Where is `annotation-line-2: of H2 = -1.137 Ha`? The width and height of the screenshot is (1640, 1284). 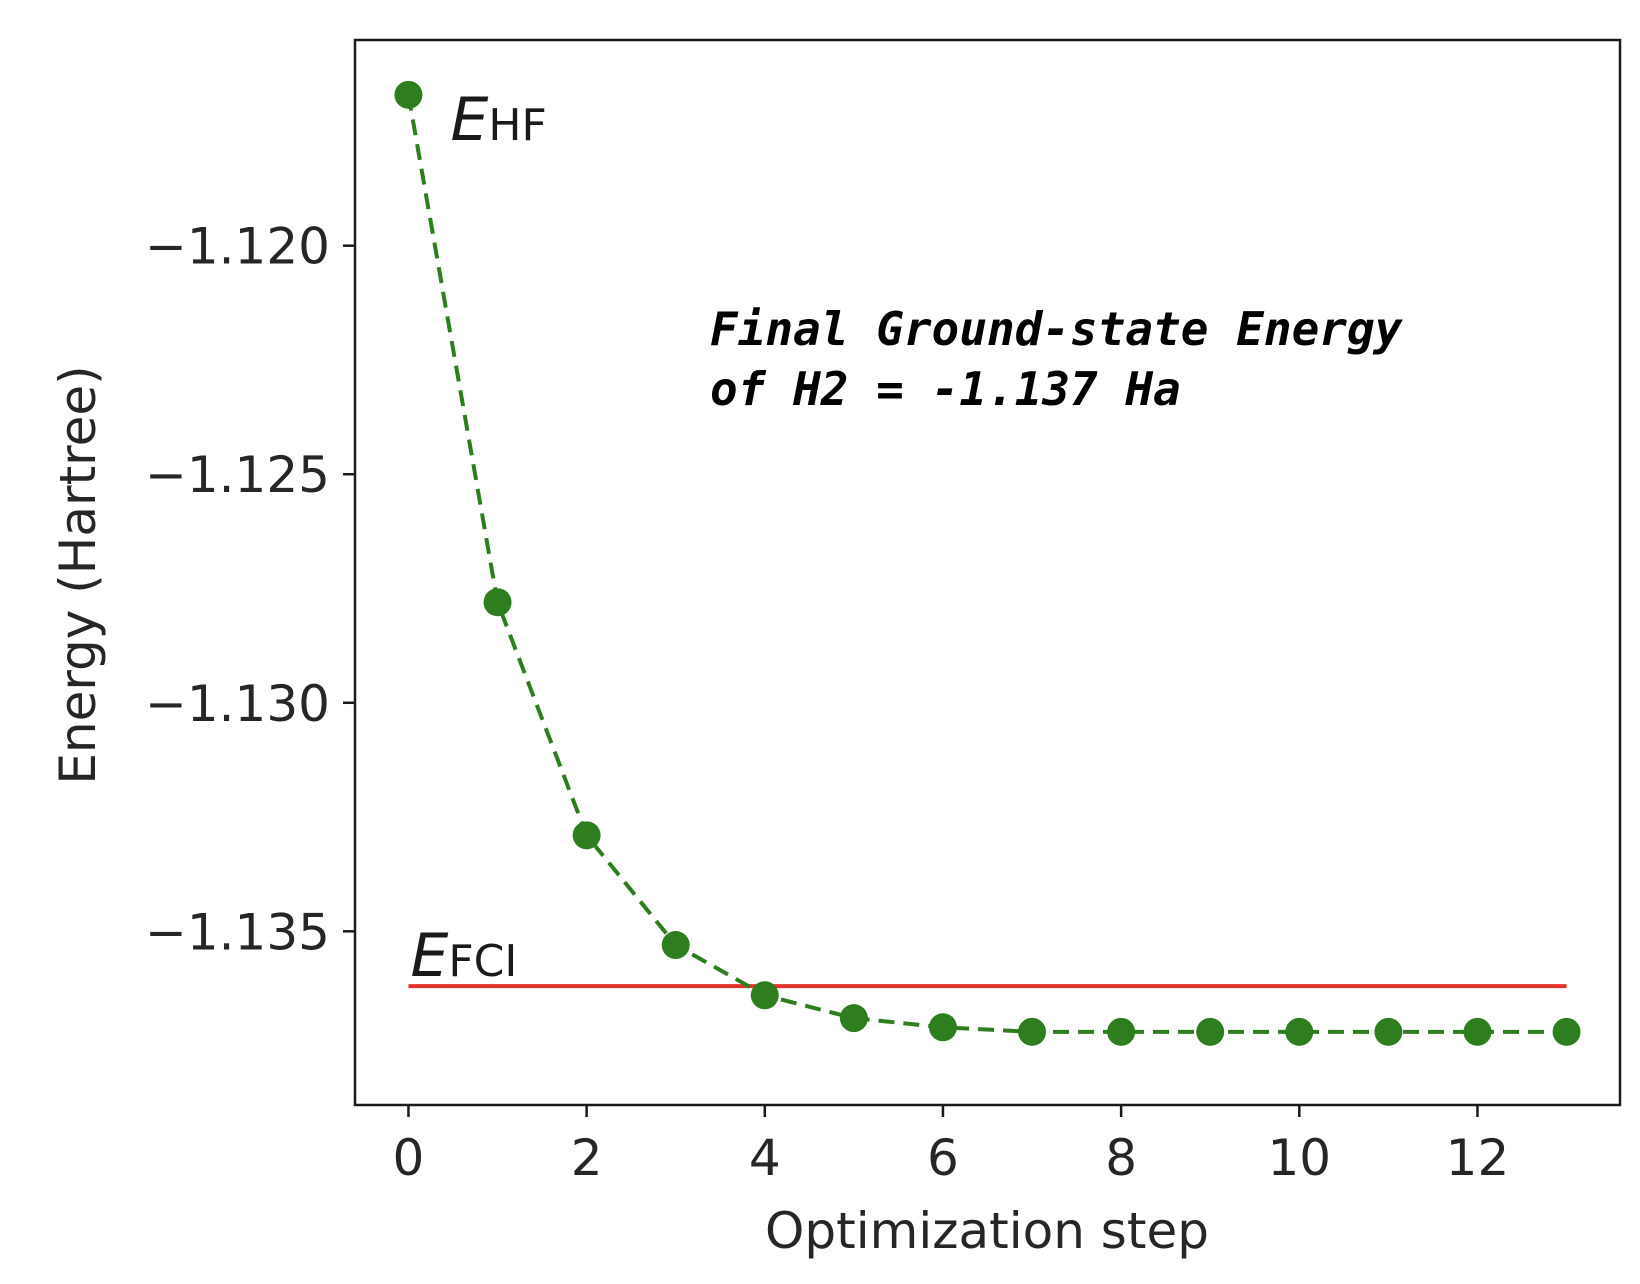 annotation-line-2: of H2 = -1.137 Ha is located at coordinates (945, 389).